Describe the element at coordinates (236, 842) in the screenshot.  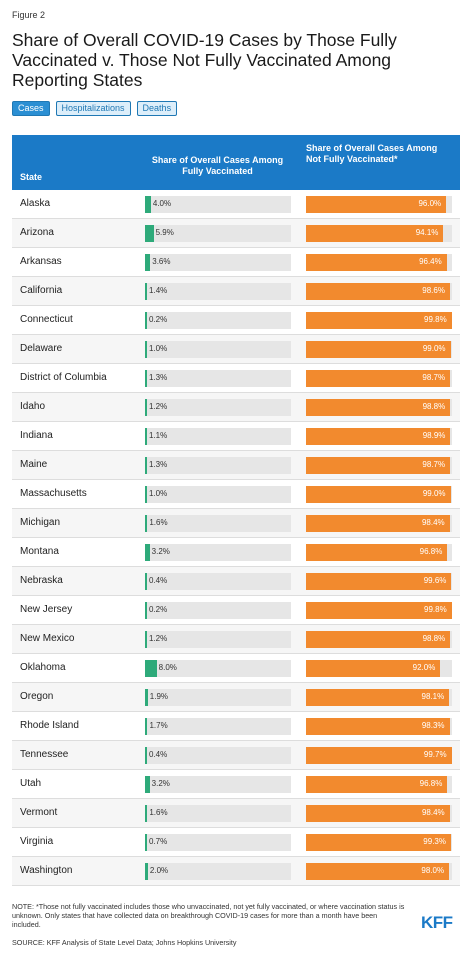
I see `table-row: Virginia 0.7% 99.3%` at that location.